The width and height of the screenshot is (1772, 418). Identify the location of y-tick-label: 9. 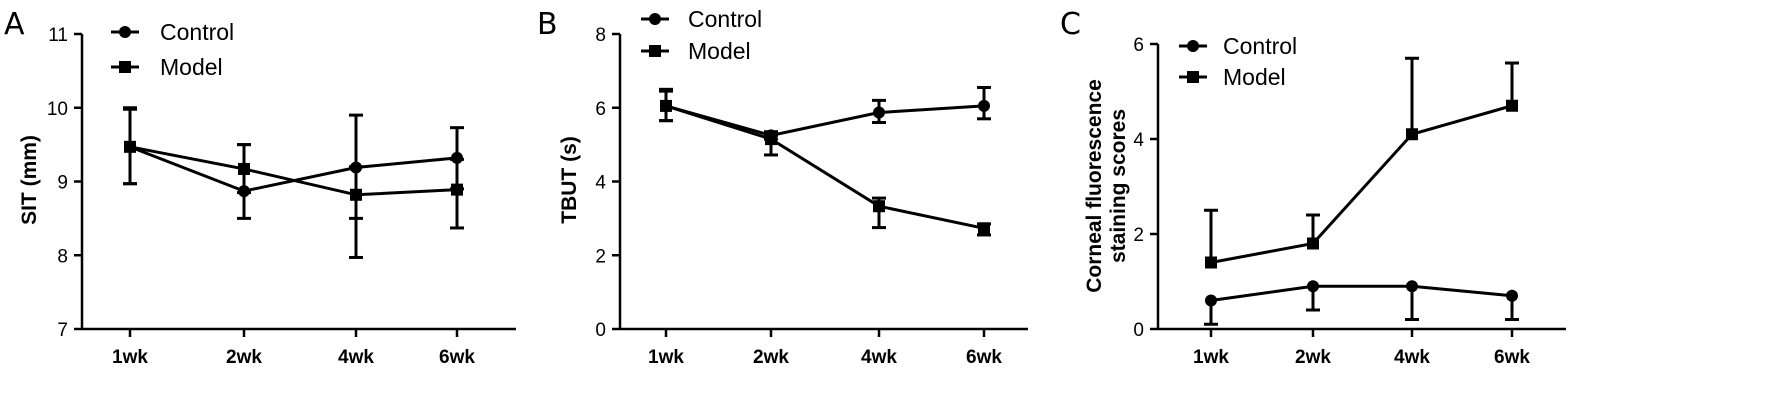
(62, 183).